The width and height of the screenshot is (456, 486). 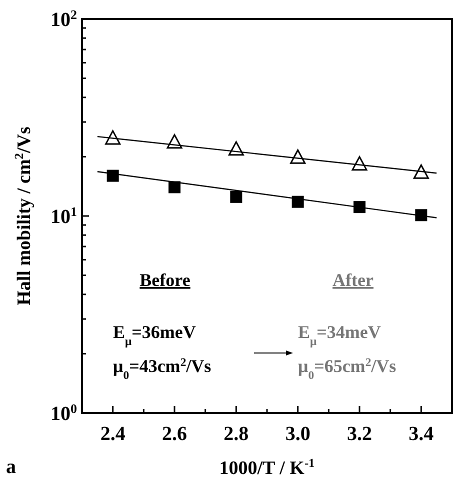 What do you see at coordinates (11, 467) in the screenshot?
I see `text: a` at bounding box center [11, 467].